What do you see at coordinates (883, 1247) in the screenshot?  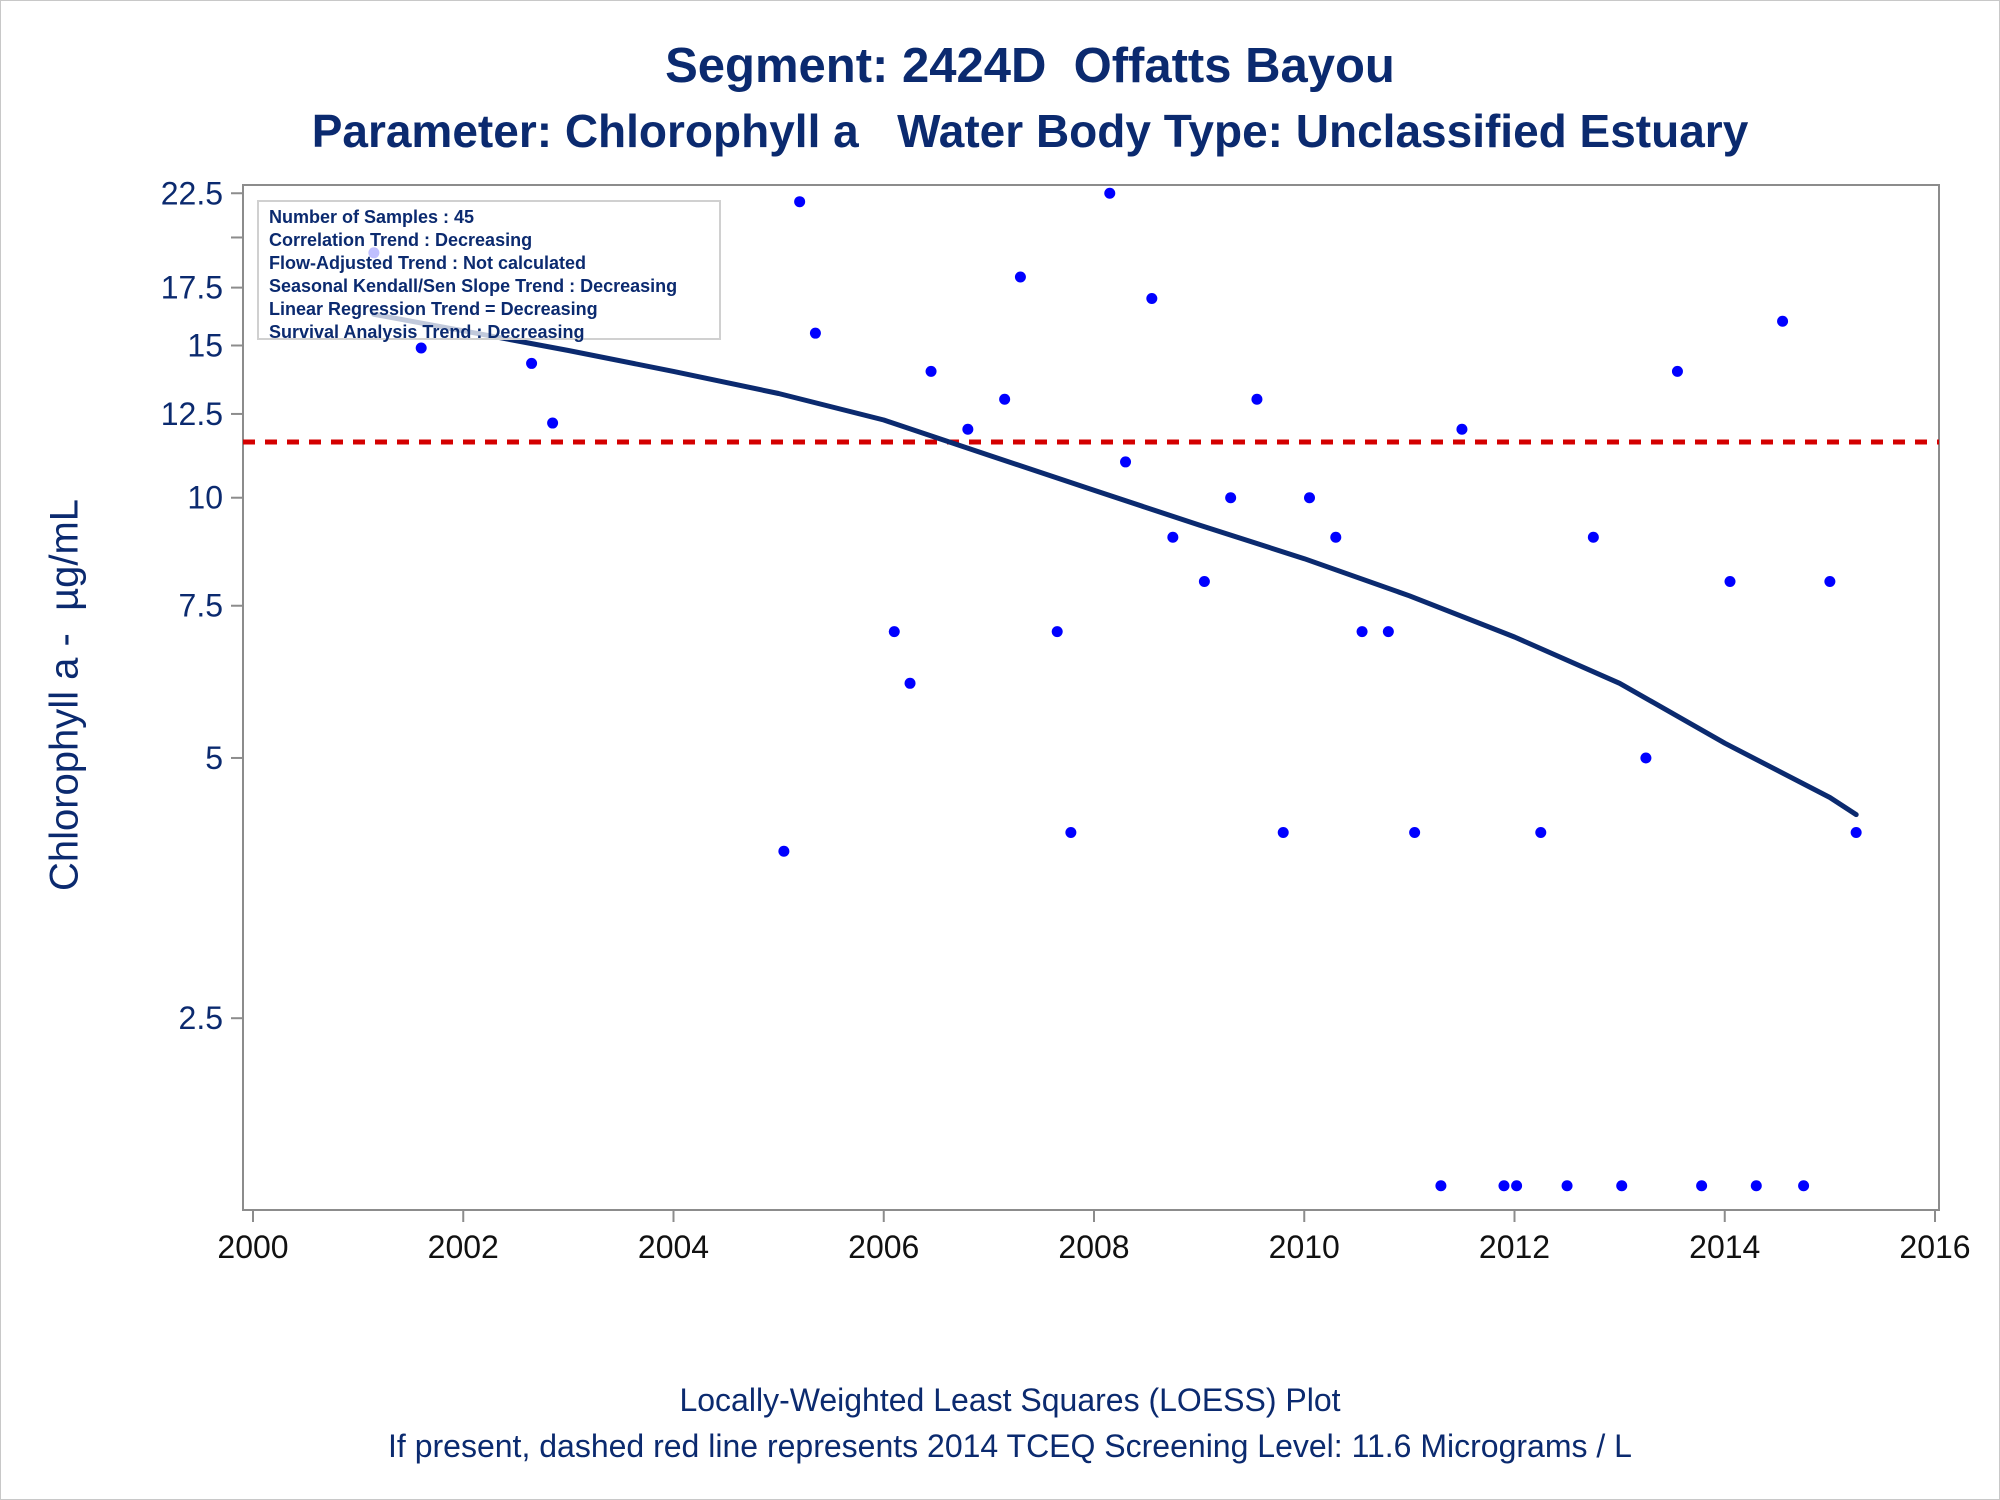 I see `x-tick-label: 2006` at bounding box center [883, 1247].